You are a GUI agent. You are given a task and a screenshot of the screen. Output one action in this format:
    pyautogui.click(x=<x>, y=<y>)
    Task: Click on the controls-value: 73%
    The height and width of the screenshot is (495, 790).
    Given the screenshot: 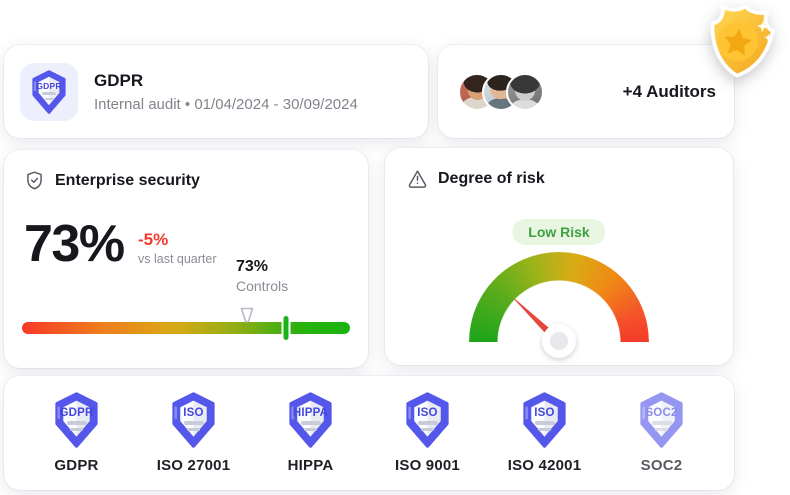 What is the action you would take?
    pyautogui.click(x=252, y=266)
    